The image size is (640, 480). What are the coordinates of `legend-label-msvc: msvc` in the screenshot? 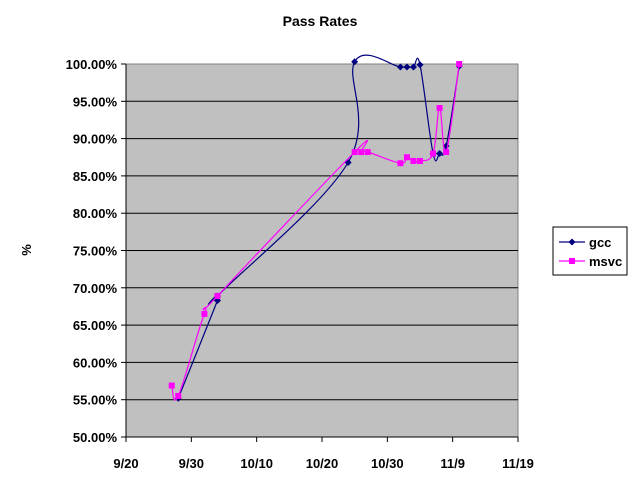 It's located at (605, 261).